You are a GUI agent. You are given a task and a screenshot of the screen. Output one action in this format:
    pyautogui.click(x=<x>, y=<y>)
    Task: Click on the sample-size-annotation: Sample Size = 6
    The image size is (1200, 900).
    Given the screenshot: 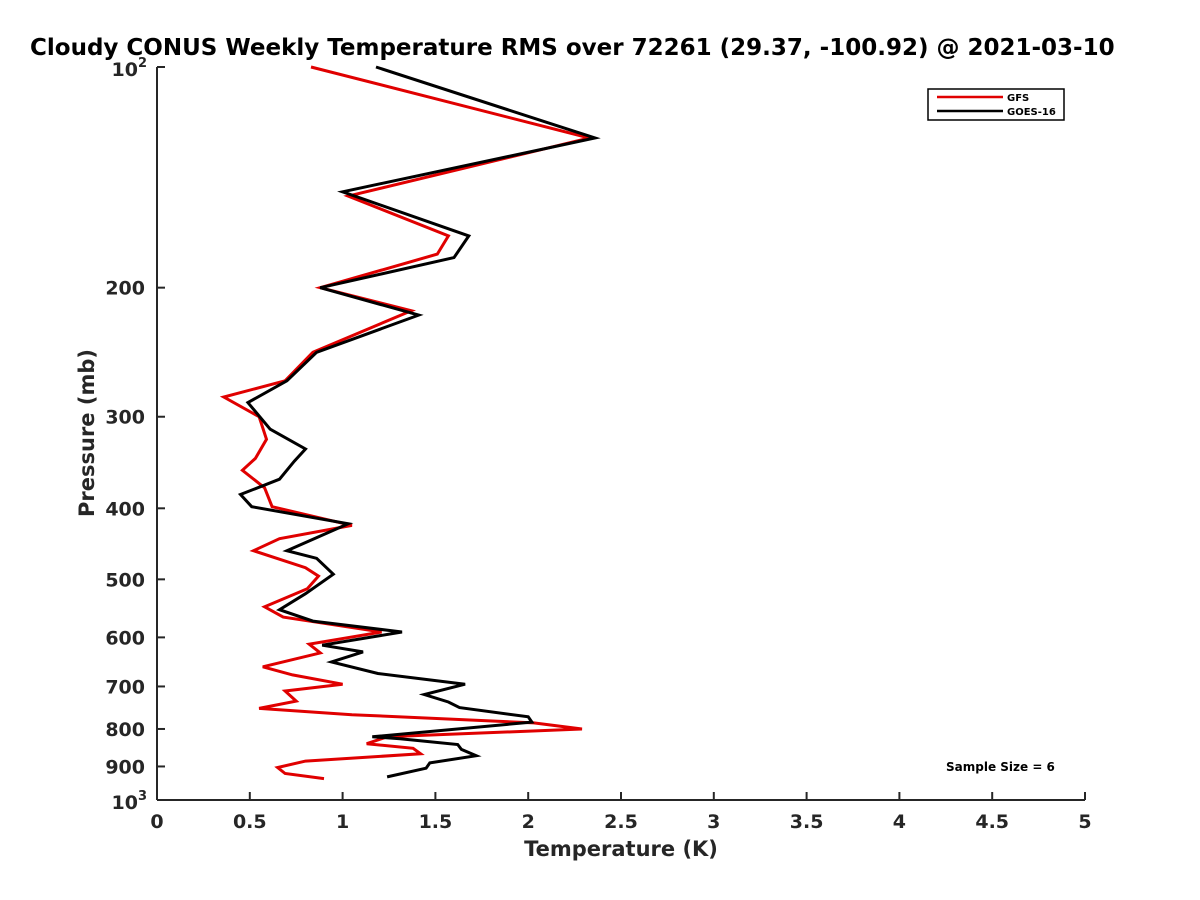 What is the action you would take?
    pyautogui.click(x=1000, y=767)
    